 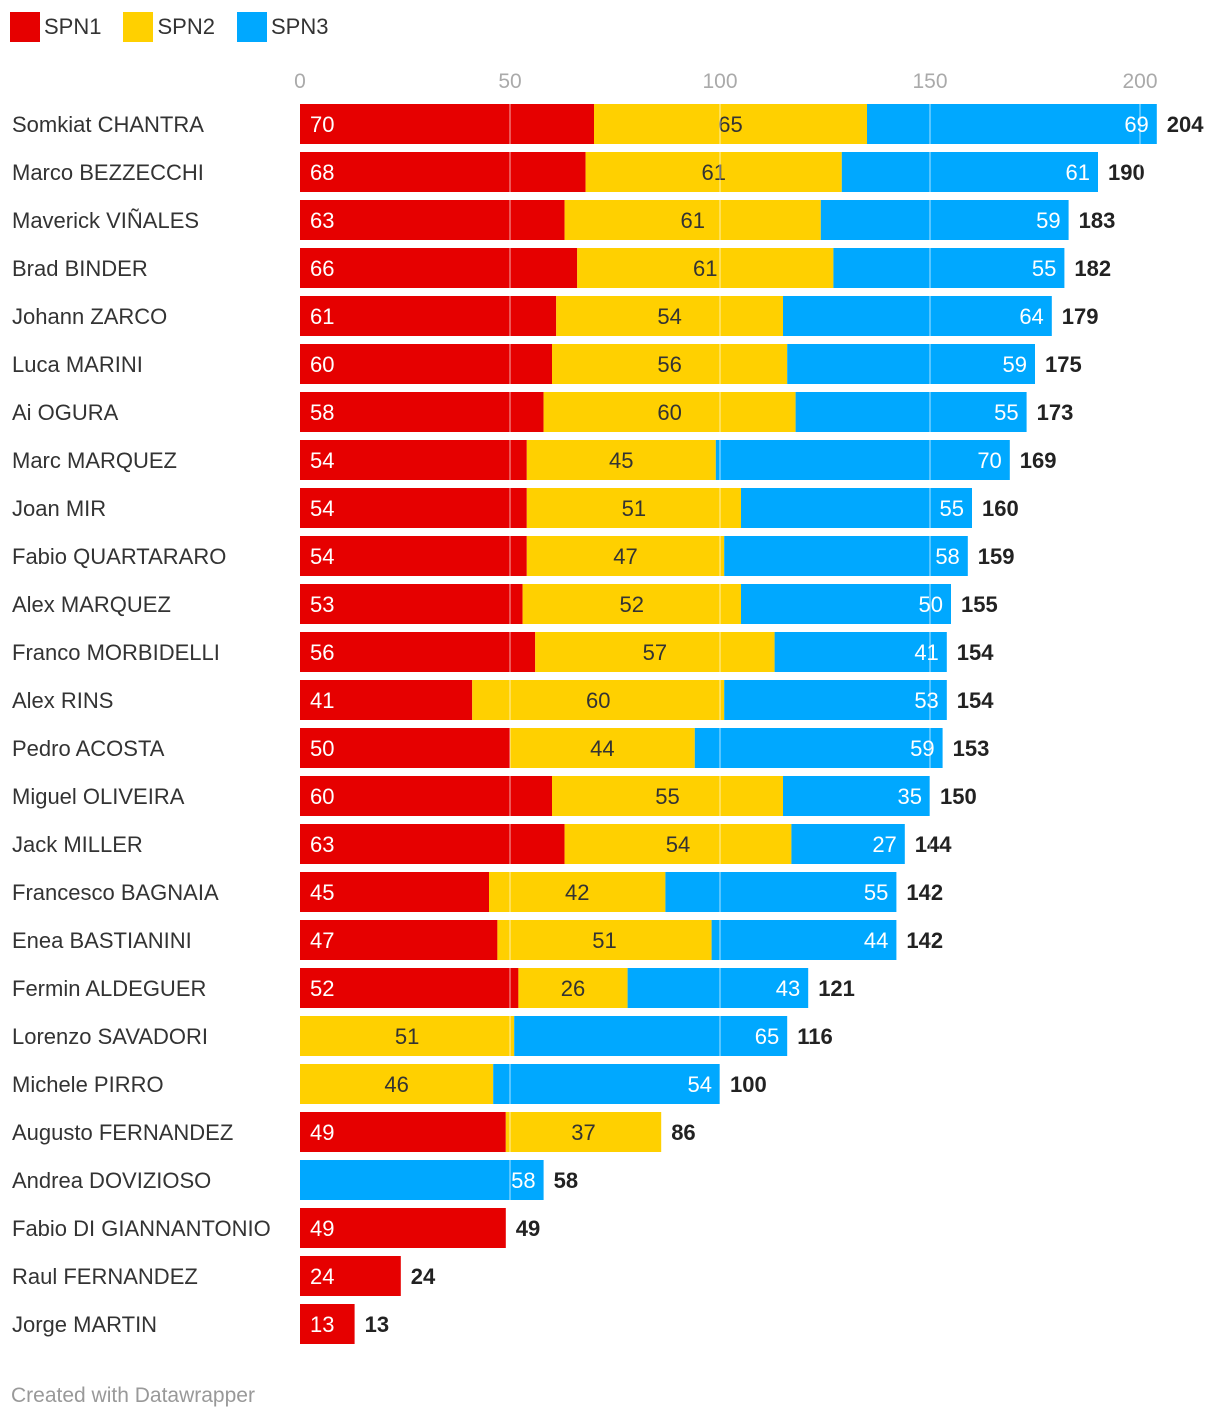 I want to click on category-label: Jack MILLER, so click(x=77, y=844).